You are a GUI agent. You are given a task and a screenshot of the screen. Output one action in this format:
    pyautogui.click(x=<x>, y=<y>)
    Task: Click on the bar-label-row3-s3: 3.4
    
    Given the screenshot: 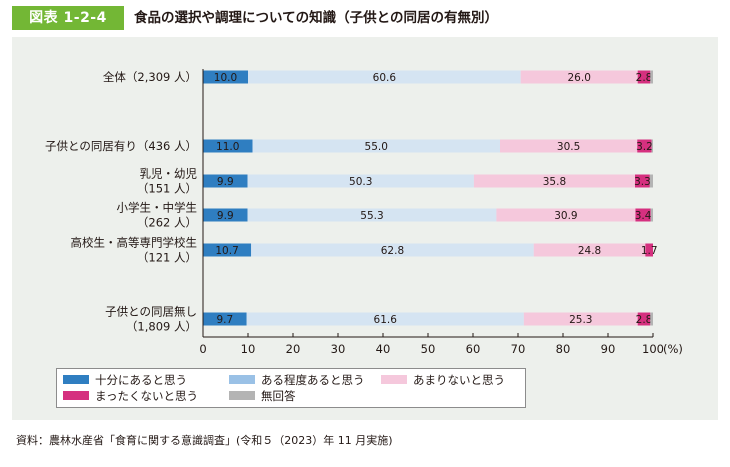 What is the action you would take?
    pyautogui.click(x=643, y=216)
    